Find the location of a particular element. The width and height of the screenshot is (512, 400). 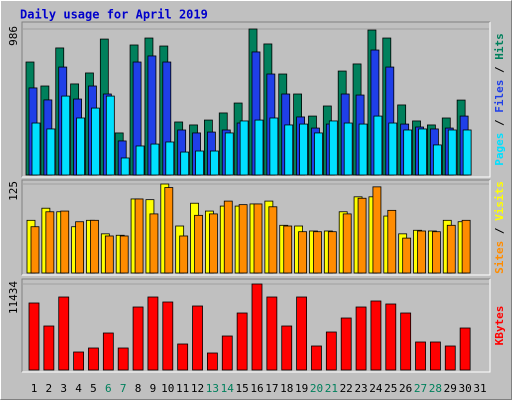

x-tick-label: 9 is located at coordinates (153, 388).